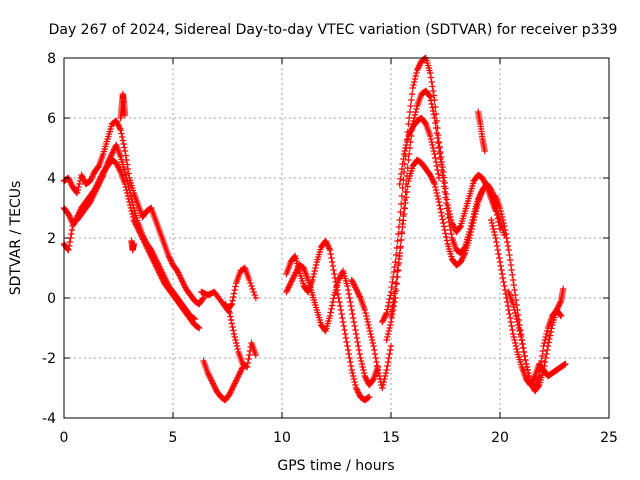  What do you see at coordinates (332, 325) in the screenshot?
I see `series-mid-b` at bounding box center [332, 325].